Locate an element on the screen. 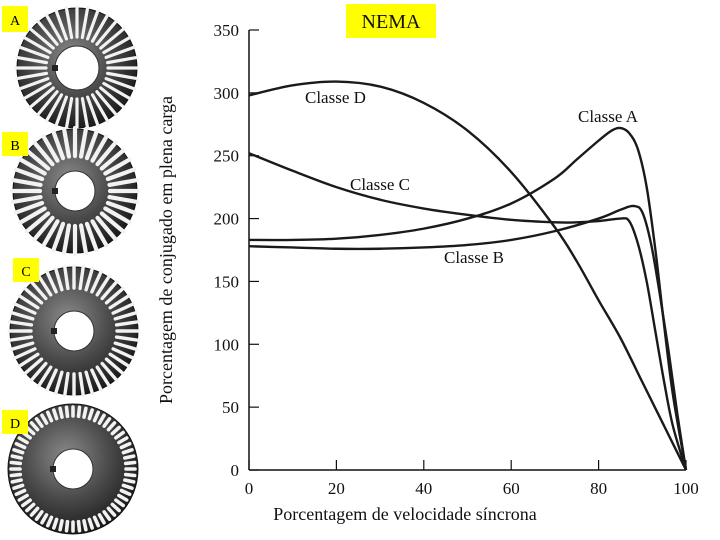 The image size is (720, 540). x-tick-label: 20 is located at coordinates (336, 488).